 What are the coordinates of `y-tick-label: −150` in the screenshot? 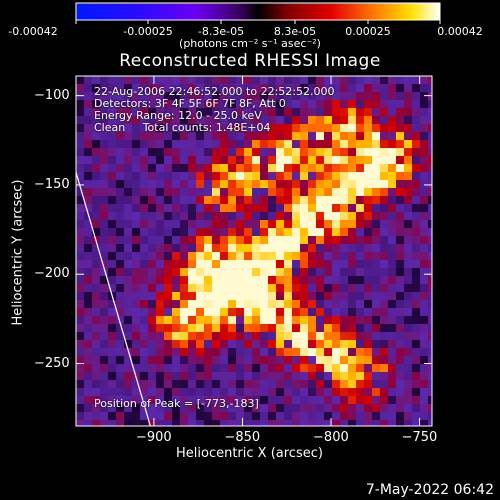 It's located at (52, 184).